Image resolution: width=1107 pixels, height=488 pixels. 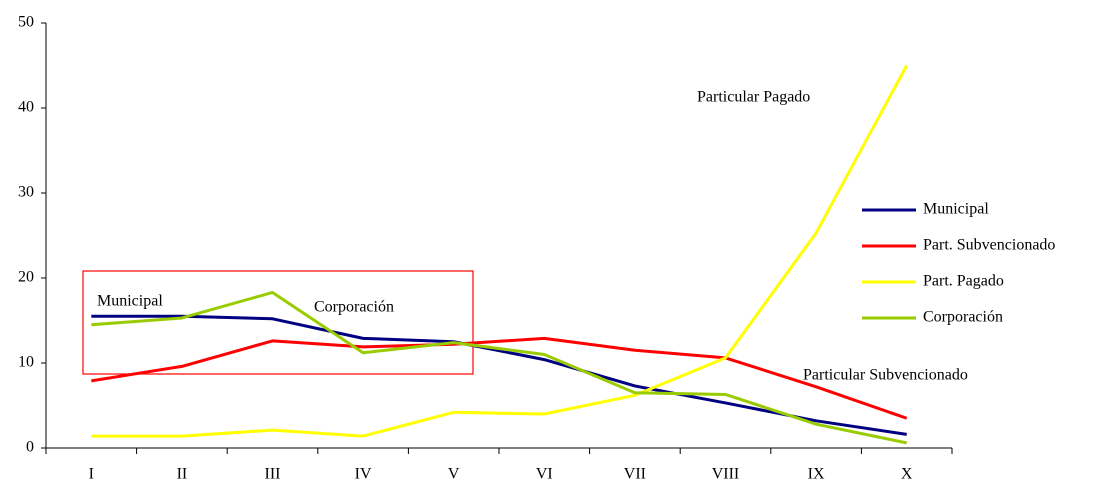 I want to click on x-tick-label: V, so click(x=454, y=474).